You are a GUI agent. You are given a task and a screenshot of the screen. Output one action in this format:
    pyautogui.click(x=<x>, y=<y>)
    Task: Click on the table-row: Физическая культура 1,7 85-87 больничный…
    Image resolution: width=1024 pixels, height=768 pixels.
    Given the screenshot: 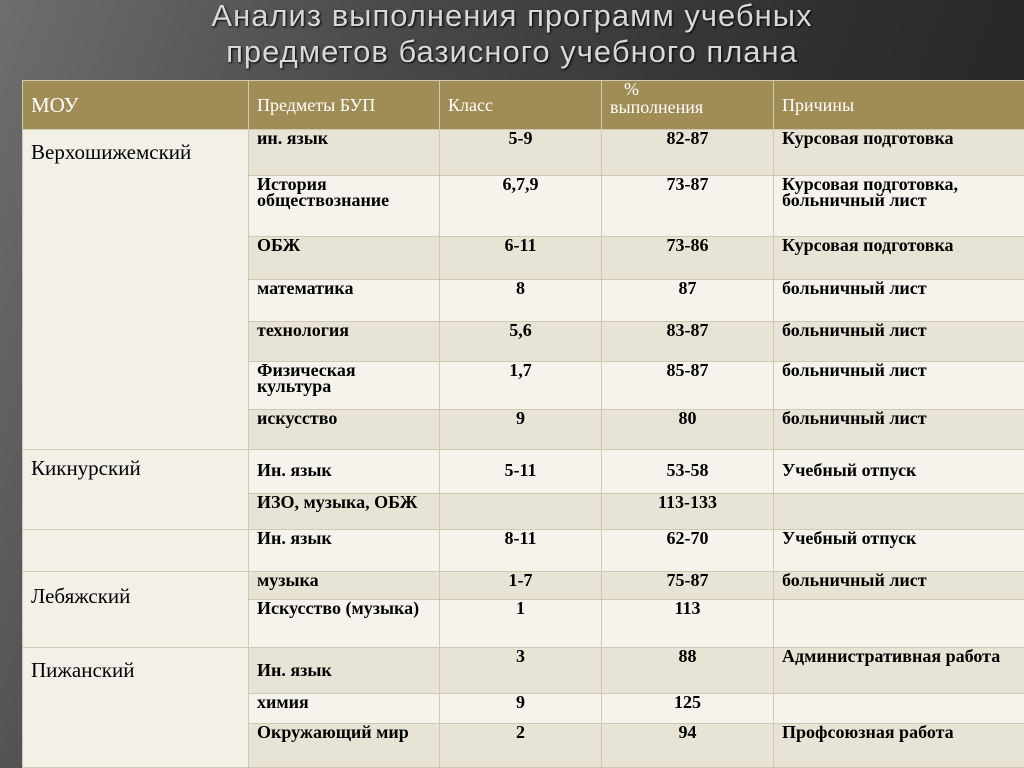 What is the action you would take?
    pyautogui.click(x=523, y=385)
    